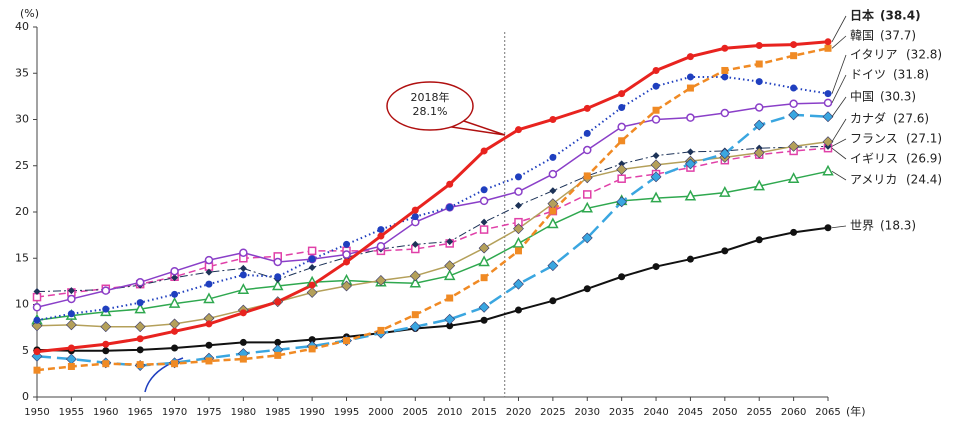 The image size is (960, 433). I want to click on x-tick-label: 1950, so click(36, 412).